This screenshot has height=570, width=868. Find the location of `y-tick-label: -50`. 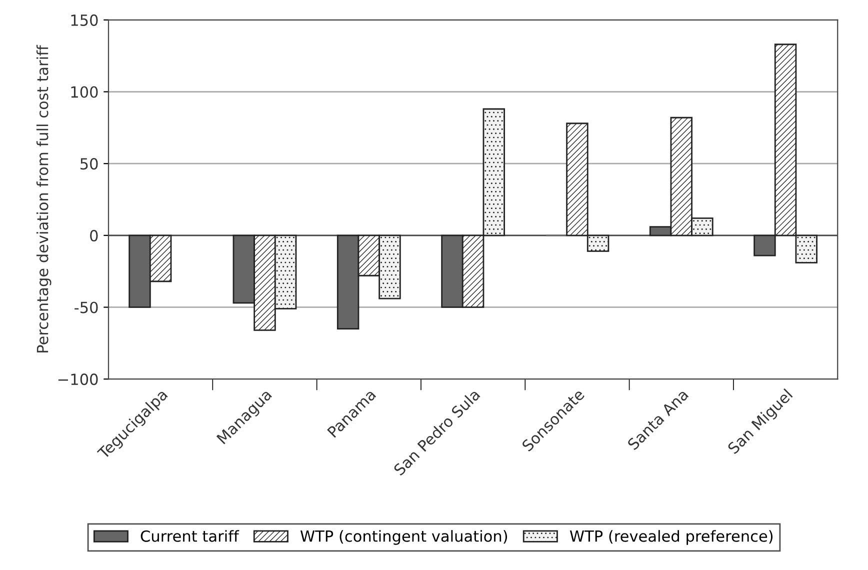

y-tick-label: -50 is located at coordinates (86, 308).